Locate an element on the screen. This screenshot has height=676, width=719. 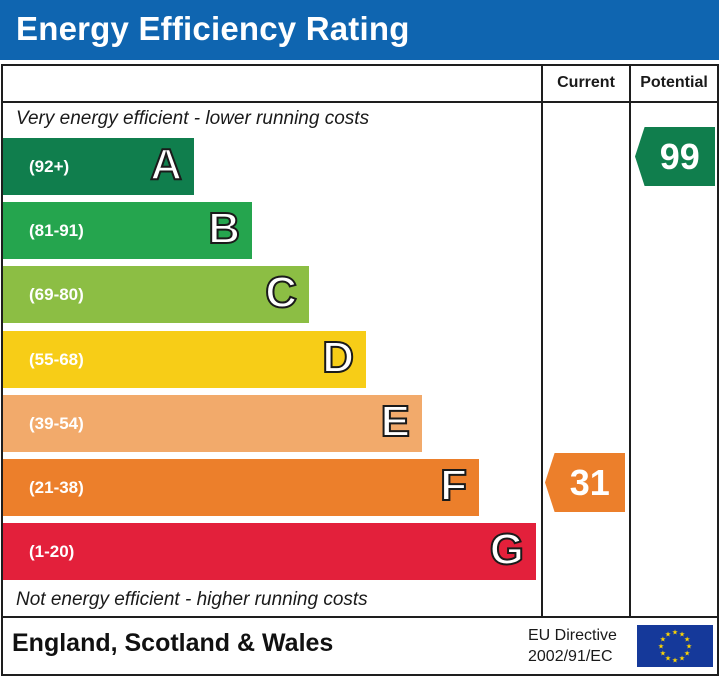
header-divider is located at coordinates (359, 102).